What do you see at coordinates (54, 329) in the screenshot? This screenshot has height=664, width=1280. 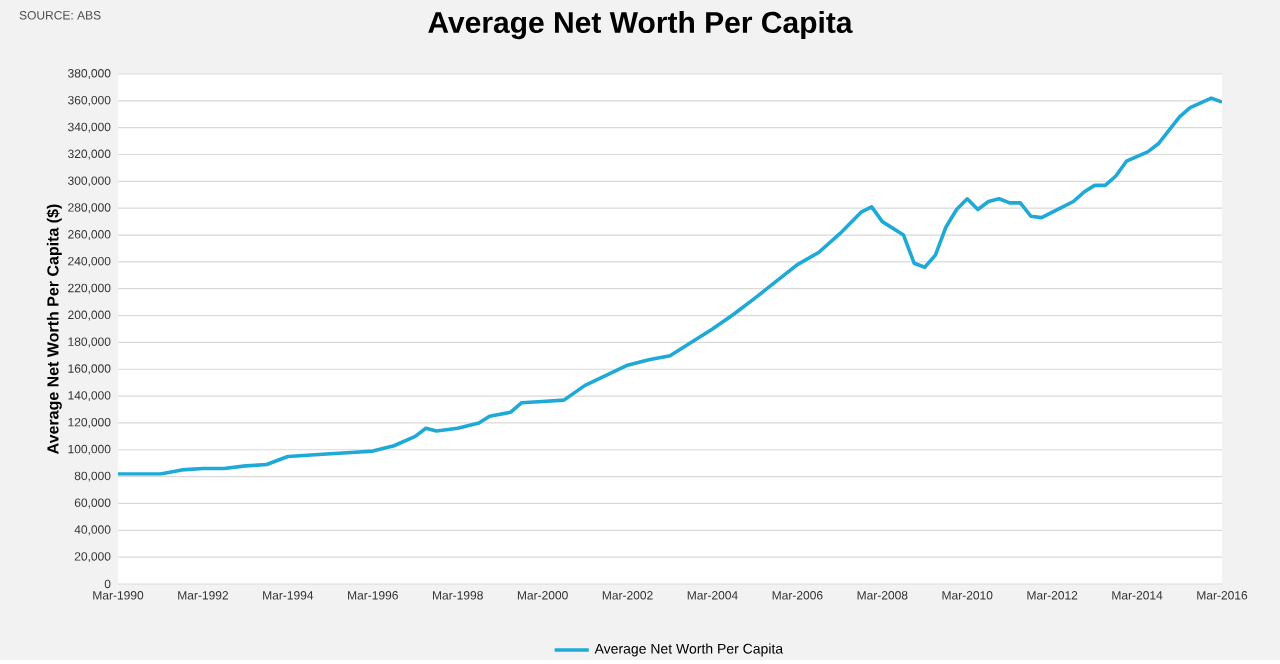 I see `y-axis-title: Average Net Worth Per Capita ($)` at bounding box center [54, 329].